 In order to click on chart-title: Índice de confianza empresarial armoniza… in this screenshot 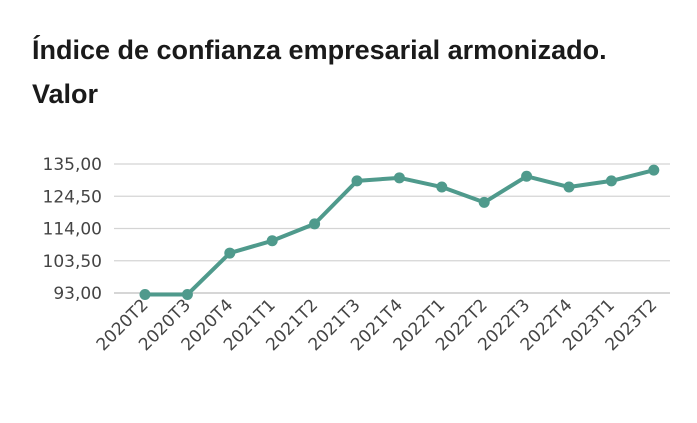, I will do `click(319, 72)`.